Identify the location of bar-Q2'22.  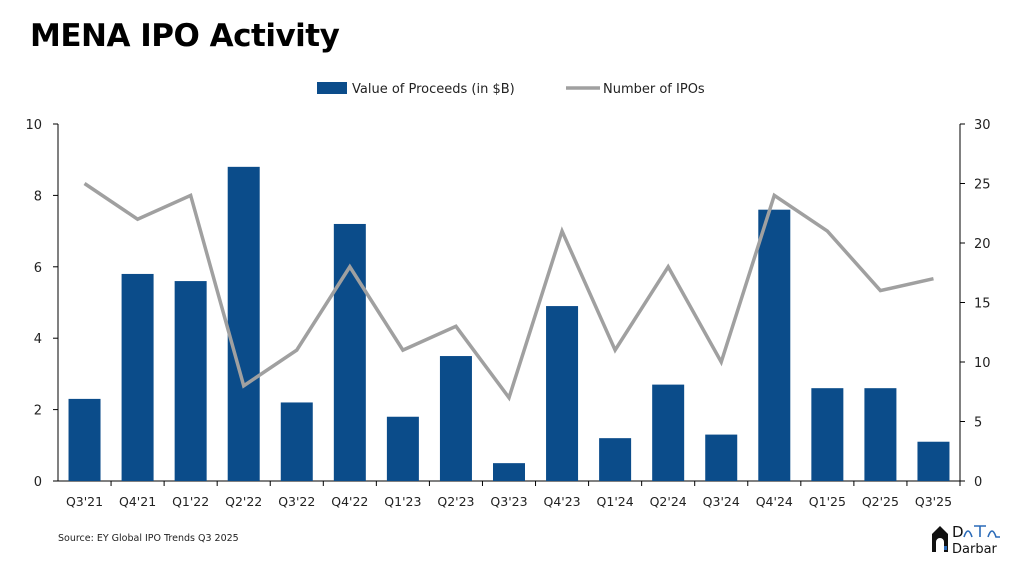
(243, 323).